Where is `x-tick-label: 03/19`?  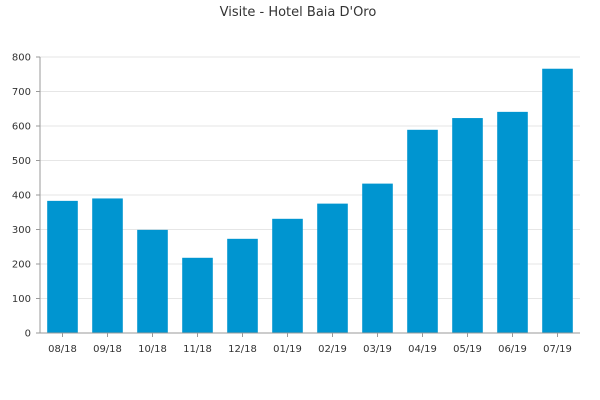
x-tick-label: 03/19 is located at coordinates (377, 349).